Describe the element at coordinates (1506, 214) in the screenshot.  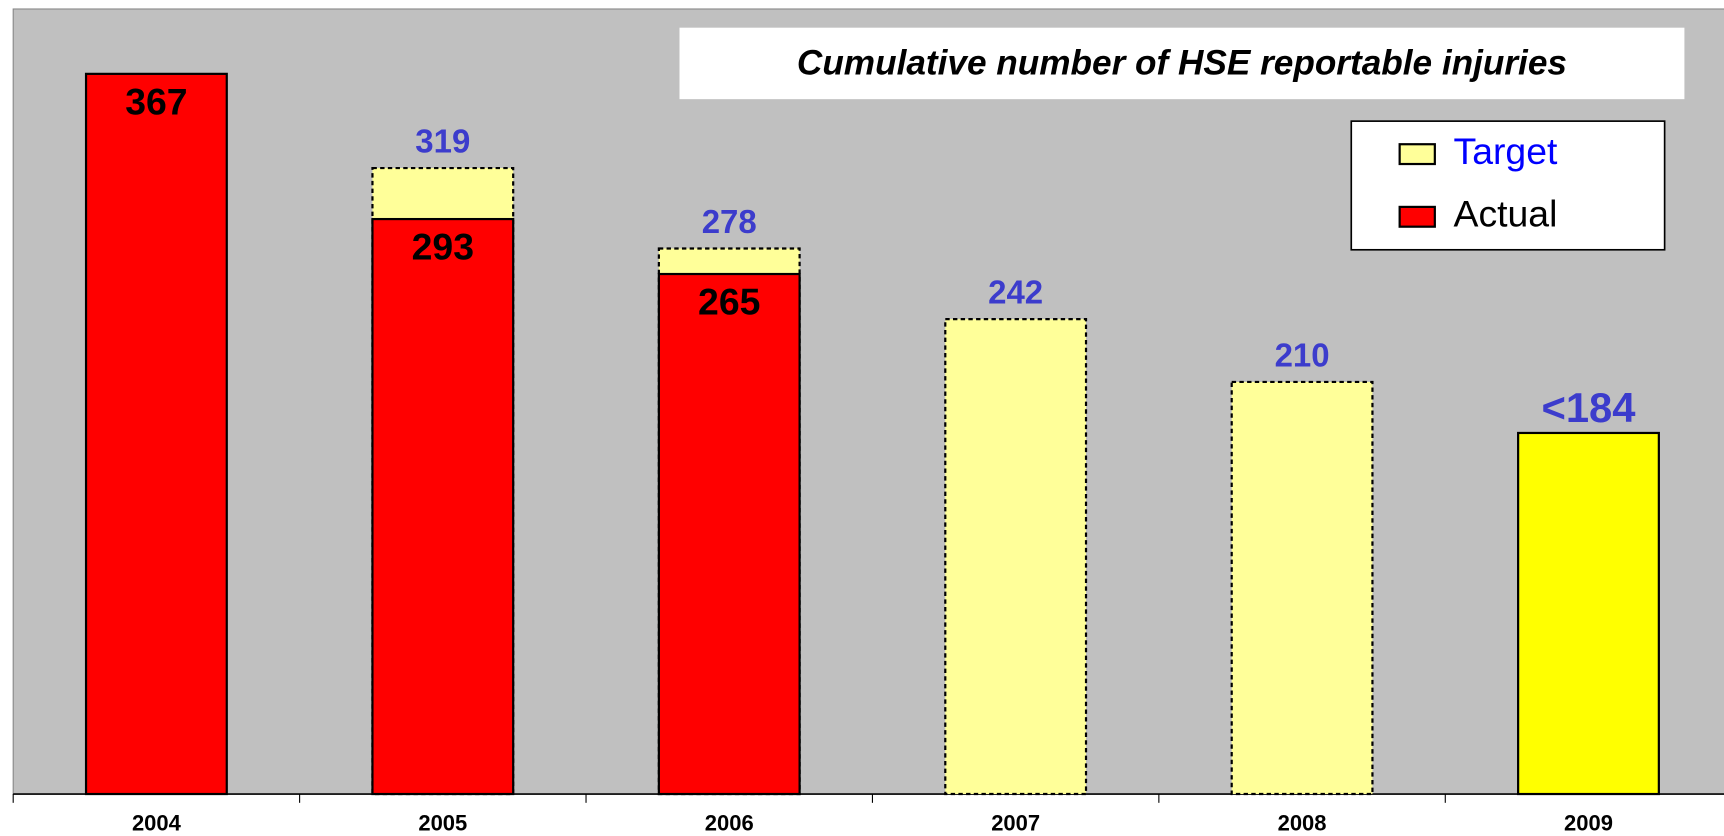
I see `legend-label: Actual` at that location.